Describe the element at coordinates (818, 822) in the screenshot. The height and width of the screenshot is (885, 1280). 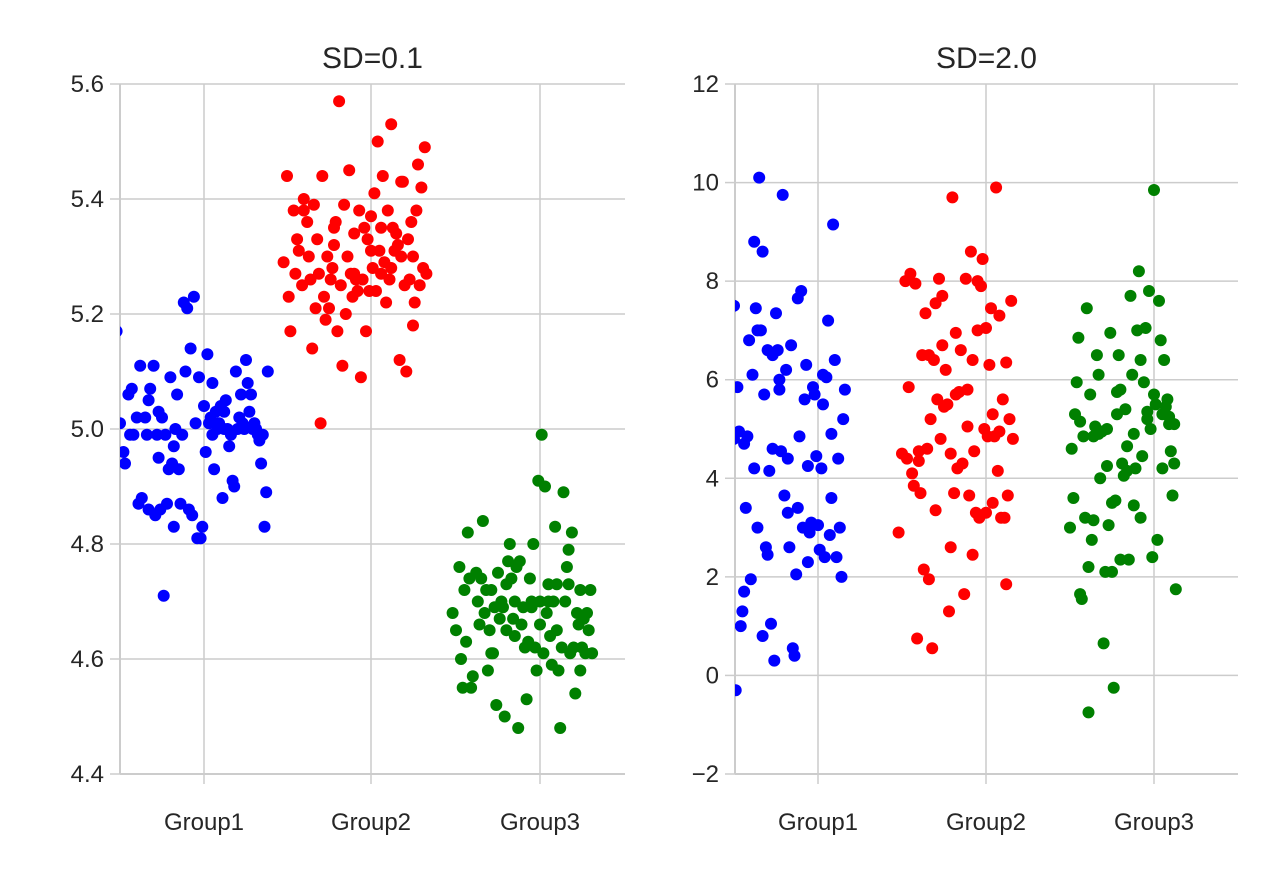
I see `x-tick-label: Group1` at that location.